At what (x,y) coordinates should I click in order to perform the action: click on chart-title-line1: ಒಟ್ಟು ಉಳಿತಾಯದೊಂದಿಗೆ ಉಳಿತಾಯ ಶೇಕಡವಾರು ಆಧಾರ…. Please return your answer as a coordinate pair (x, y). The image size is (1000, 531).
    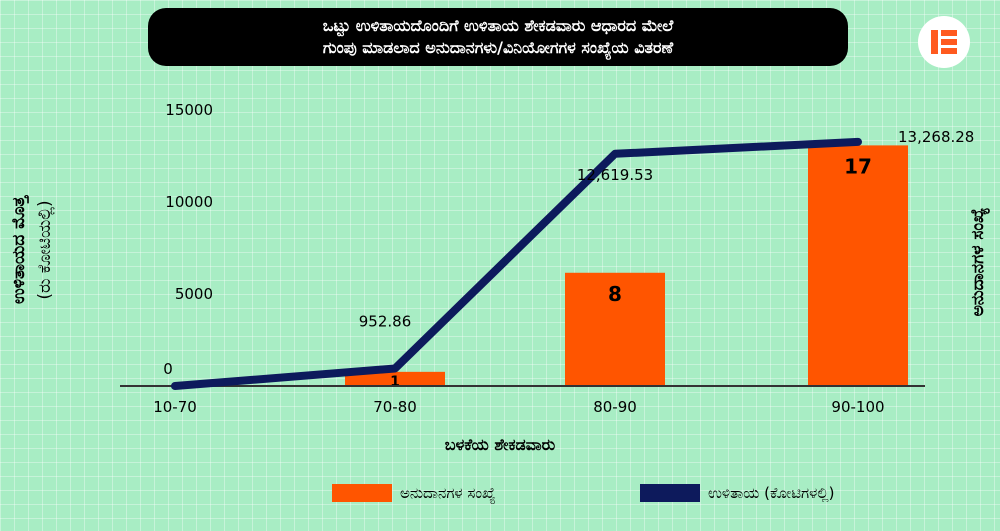
    Looking at the image, I should click on (498, 25).